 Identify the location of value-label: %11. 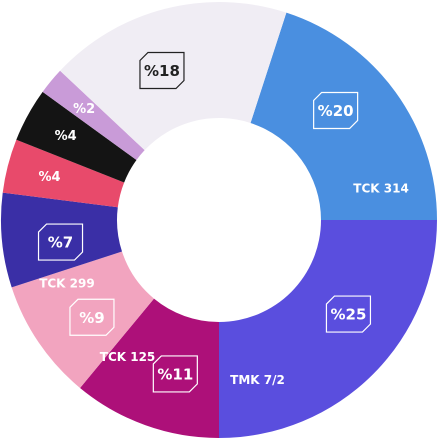
(175, 374).